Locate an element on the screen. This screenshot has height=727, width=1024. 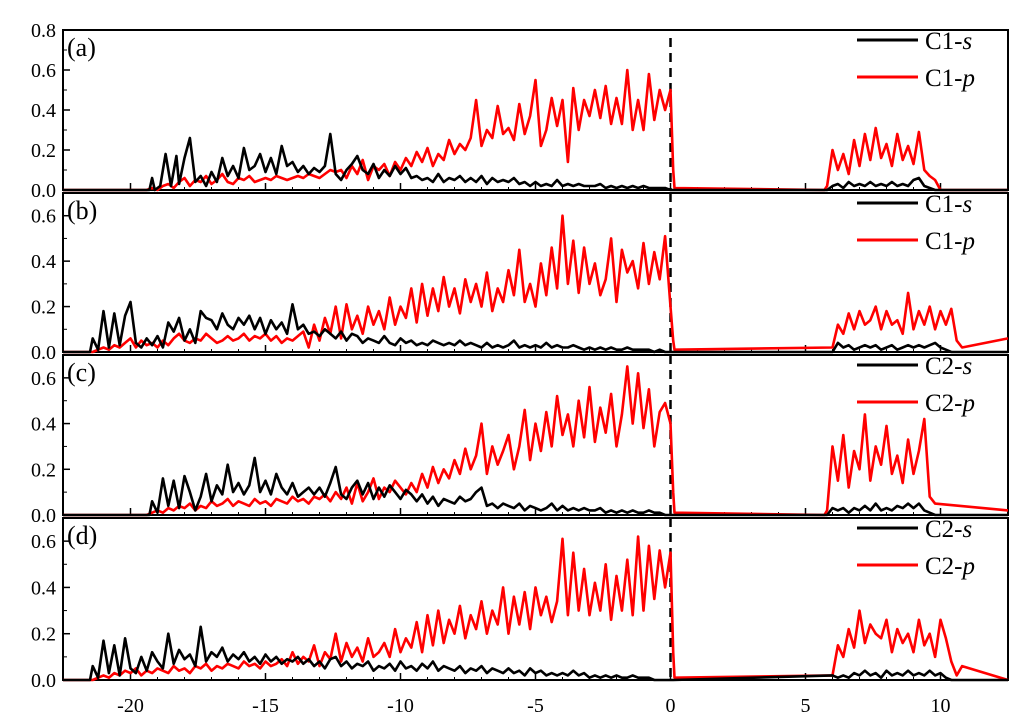
x-tick-label: 0 is located at coordinates (671, 706).